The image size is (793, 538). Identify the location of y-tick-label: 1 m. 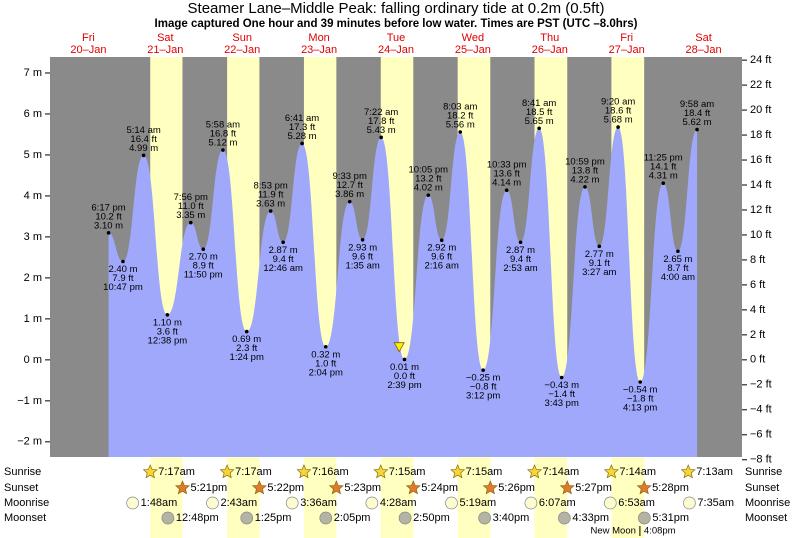
(33, 319).